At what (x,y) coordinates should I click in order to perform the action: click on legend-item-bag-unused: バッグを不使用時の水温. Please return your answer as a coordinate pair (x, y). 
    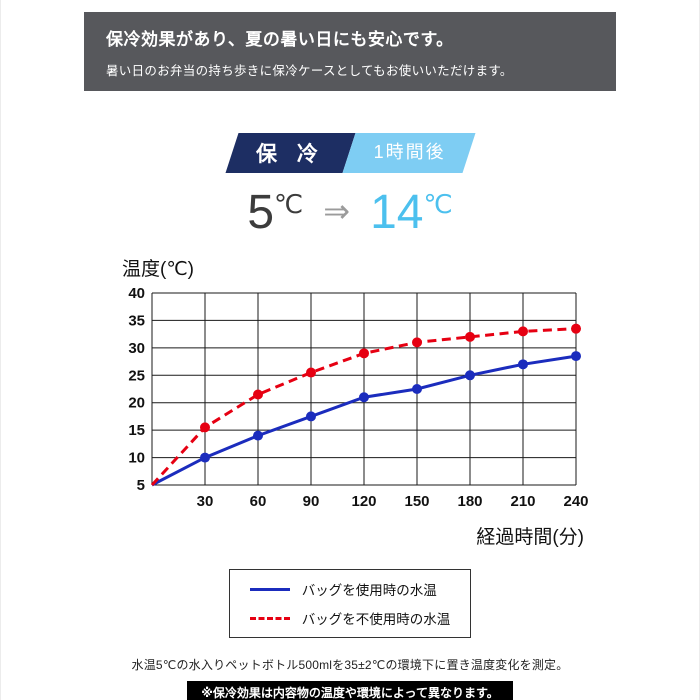
    Looking at the image, I should click on (350, 618).